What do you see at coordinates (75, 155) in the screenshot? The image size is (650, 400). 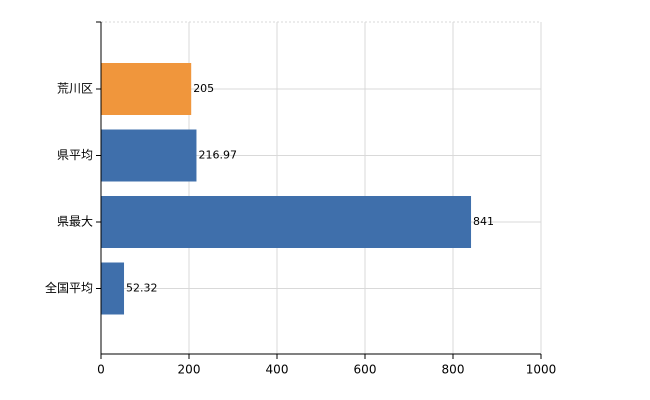 I see `y-tick-label: 県平均` at bounding box center [75, 155].